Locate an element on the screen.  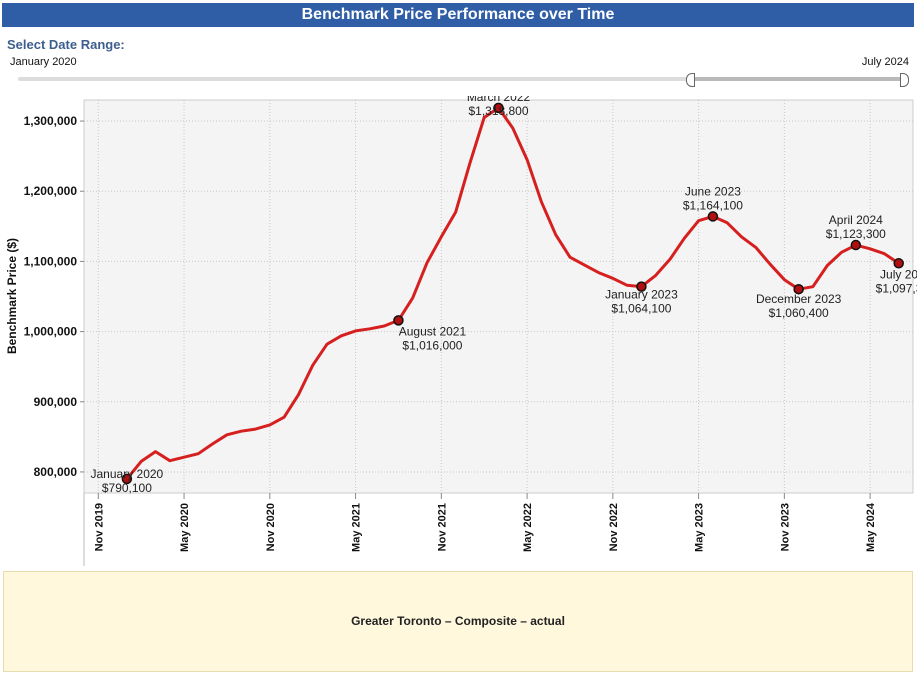
annotation-price: $1,060,400 is located at coordinates (799, 313).